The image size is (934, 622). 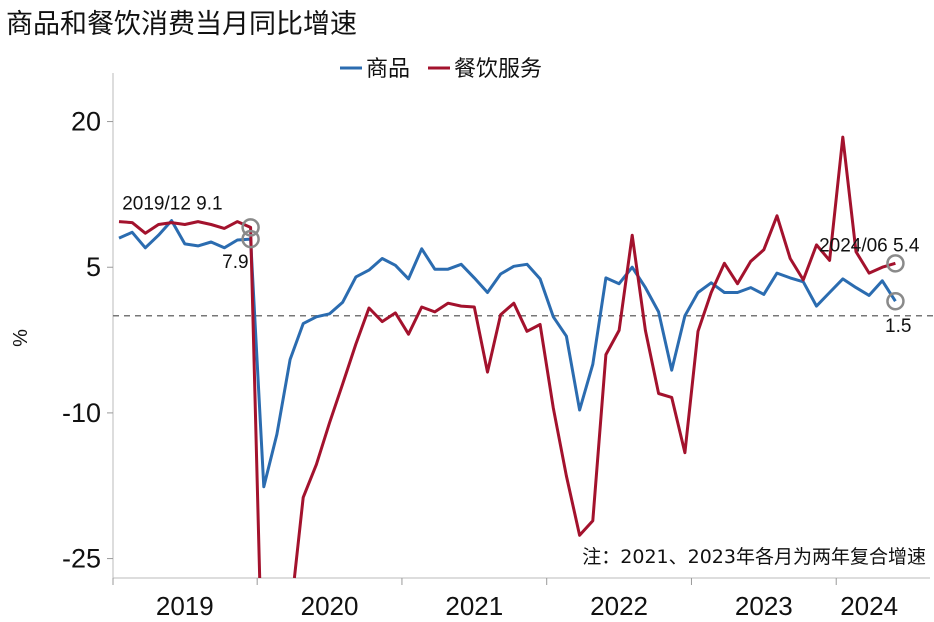 I want to click on annotation-label: 2019/12 9.1, so click(x=172, y=203).